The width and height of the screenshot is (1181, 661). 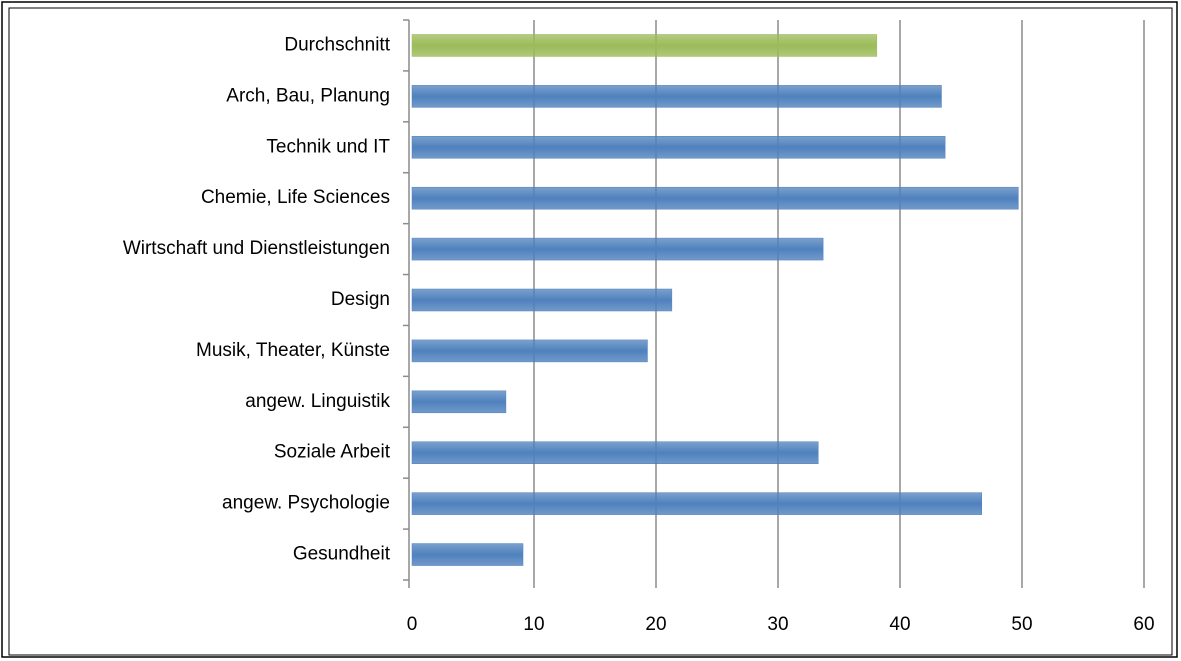 What do you see at coordinates (899, 624) in the screenshot?
I see `x-tick-label: 40` at bounding box center [899, 624].